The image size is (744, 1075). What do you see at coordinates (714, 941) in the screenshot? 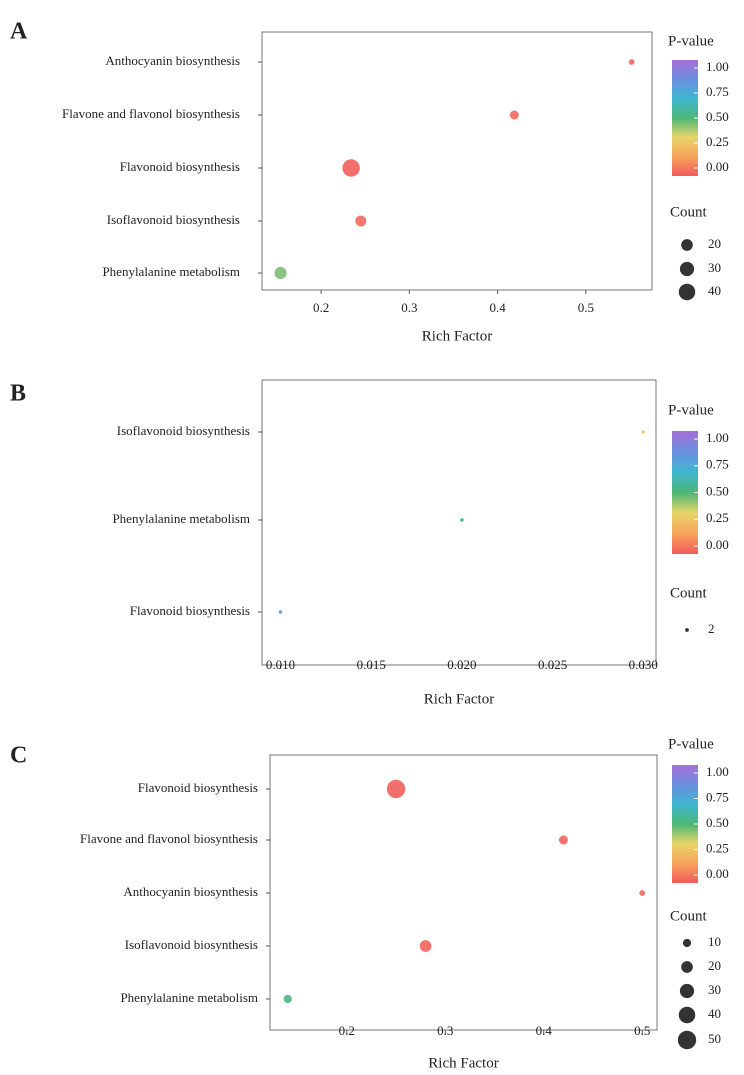
I see `size-label: 10` at bounding box center [714, 941].